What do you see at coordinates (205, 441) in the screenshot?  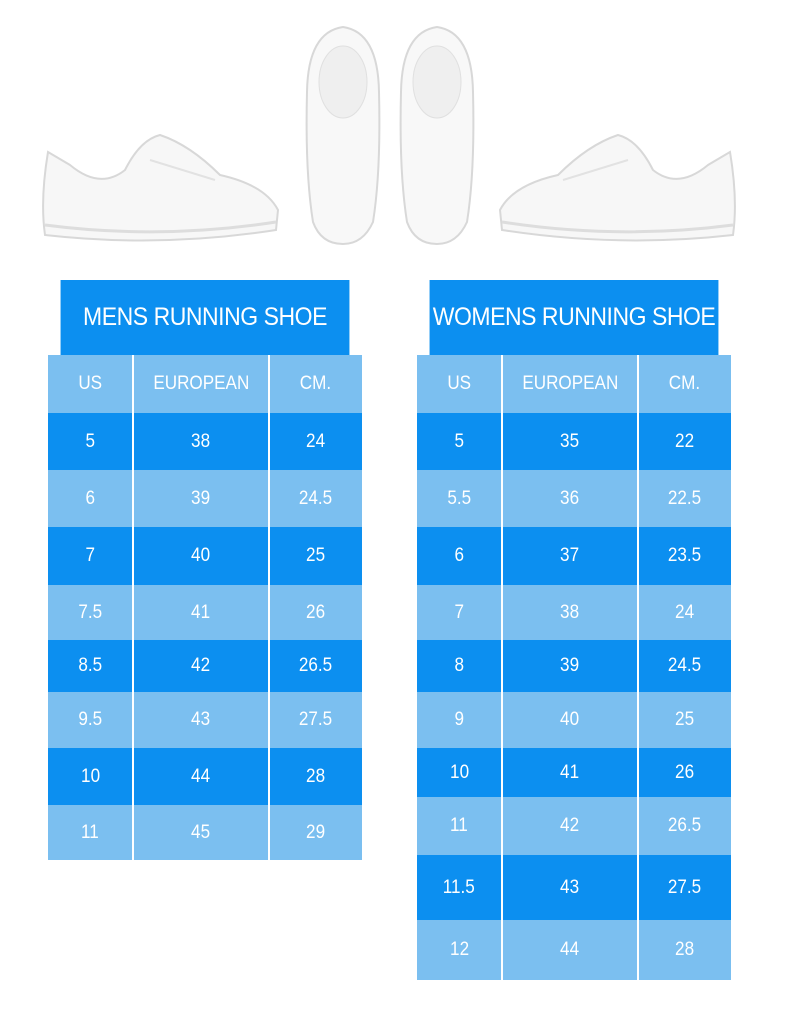 I see `table-row: 5 38 24` at bounding box center [205, 441].